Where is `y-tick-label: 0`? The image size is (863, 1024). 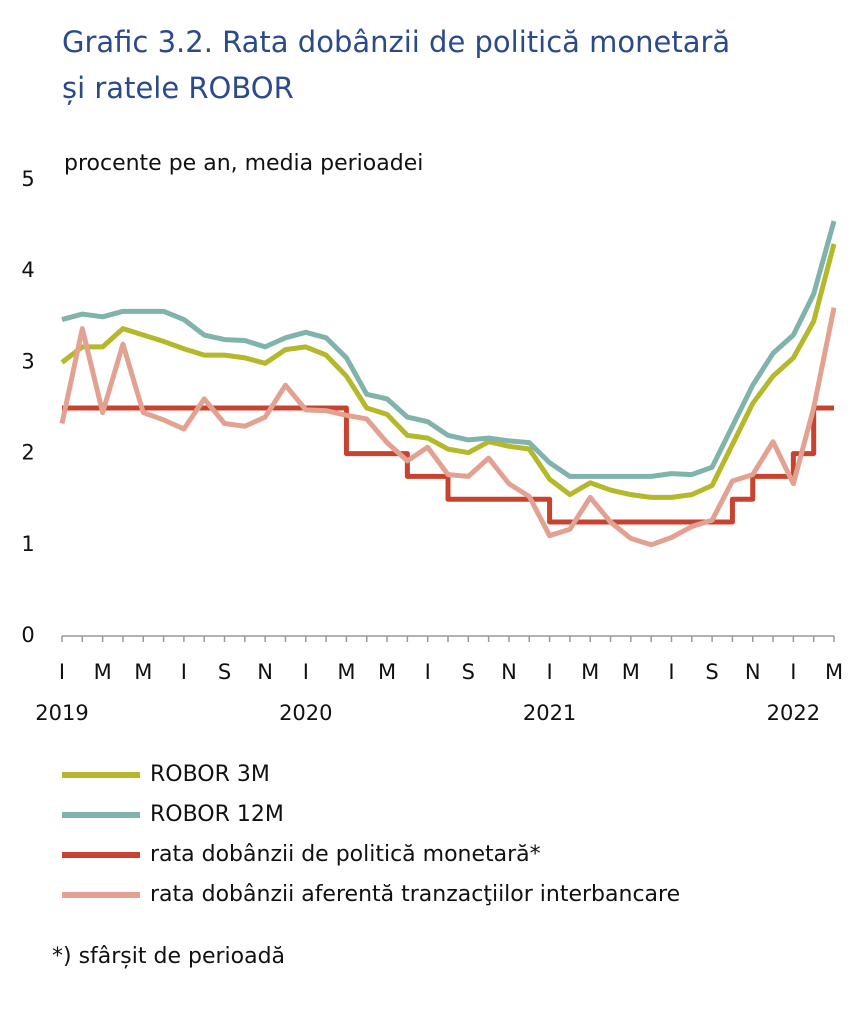
y-tick-label: 0 is located at coordinates (27, 635).